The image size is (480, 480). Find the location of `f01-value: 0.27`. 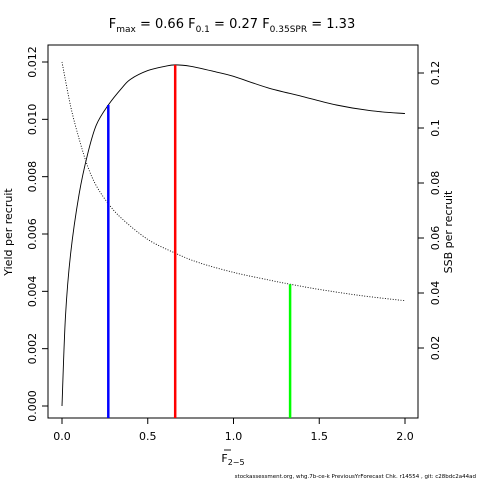

f01-value: 0.27 is located at coordinates (243, 24).